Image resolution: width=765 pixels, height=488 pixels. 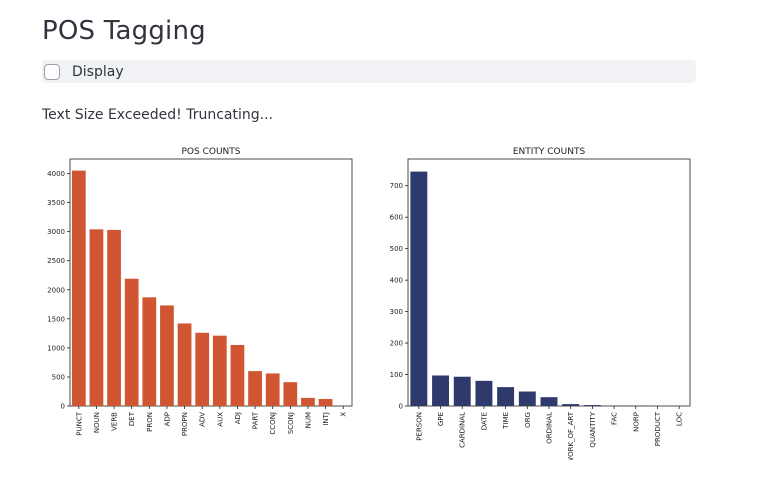 I want to click on entity-bar-ordinal, so click(x=549, y=401).